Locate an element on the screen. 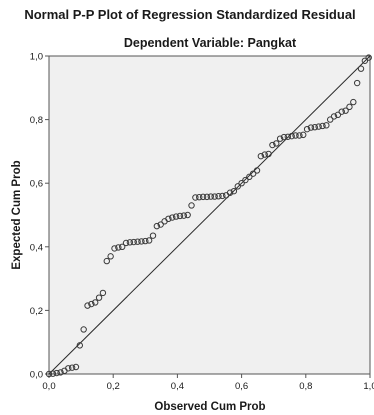 The height and width of the screenshot is (415, 374). y-tick-label: 0,2 is located at coordinates (36, 311).